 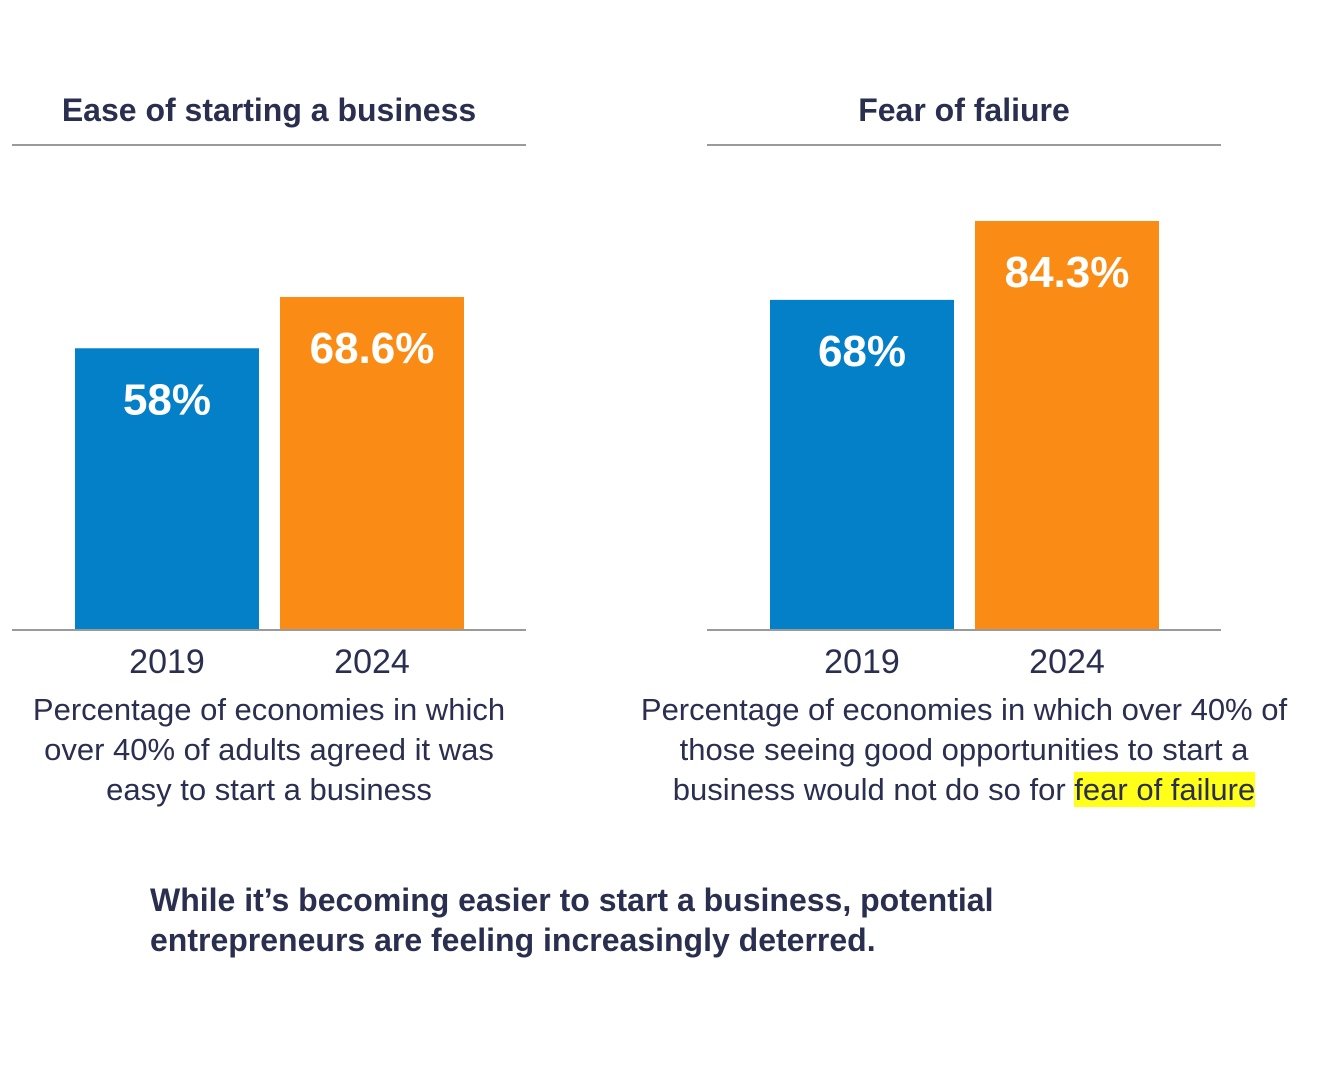 I want to click on caption-highlight: fear of failure, so click(x=1165, y=789).